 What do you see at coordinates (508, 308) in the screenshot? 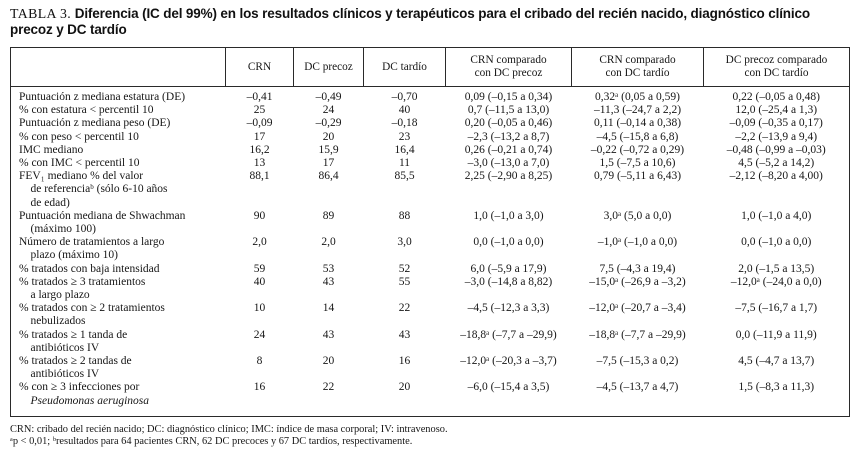
I see `value-cell: –4,5 (–12,3 a 3,3)` at bounding box center [508, 308].